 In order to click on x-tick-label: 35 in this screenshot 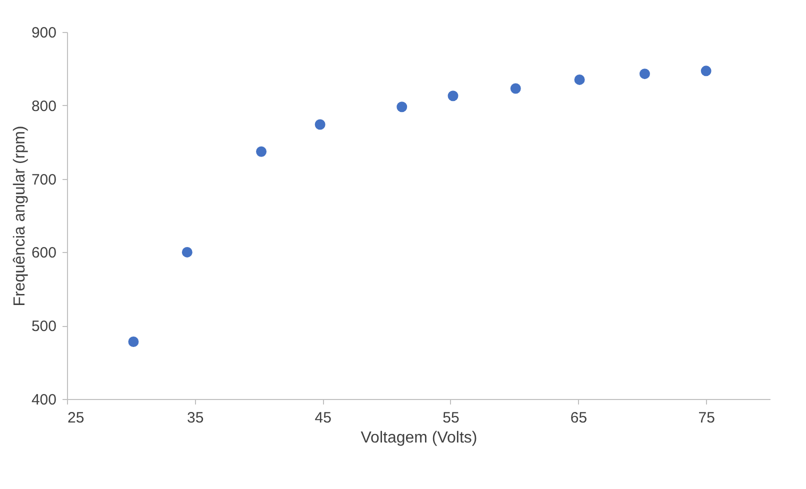, I will do `click(195, 418)`.